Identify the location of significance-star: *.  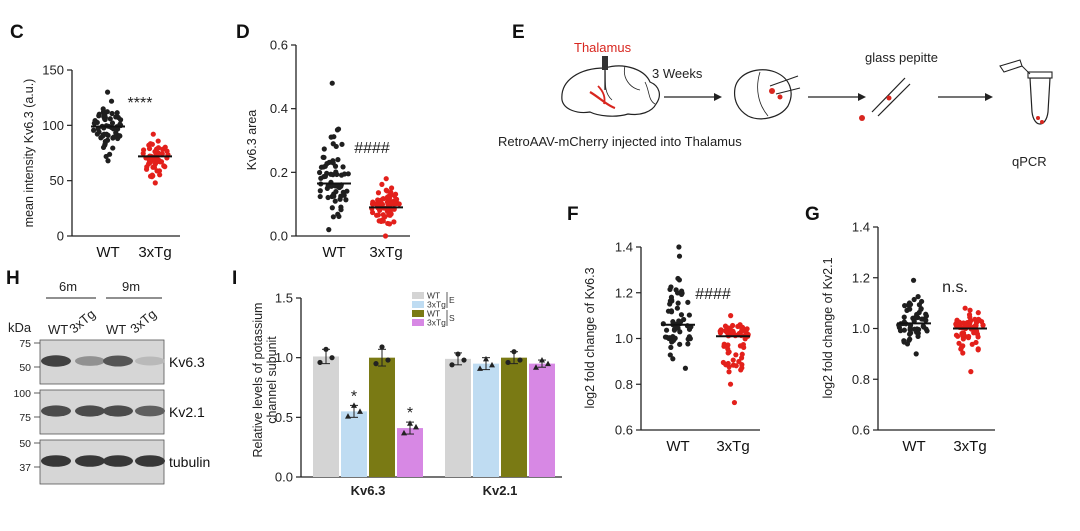
(410, 413).